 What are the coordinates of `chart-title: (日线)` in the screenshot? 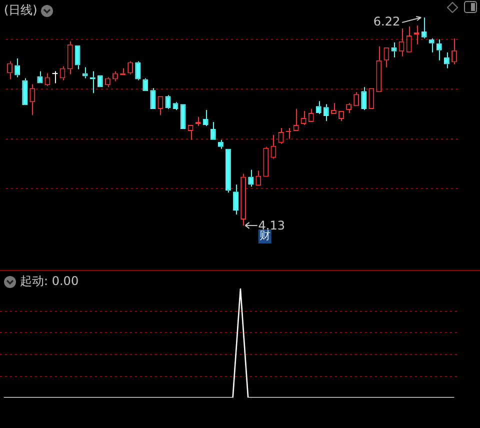 It's located at (21, 10).